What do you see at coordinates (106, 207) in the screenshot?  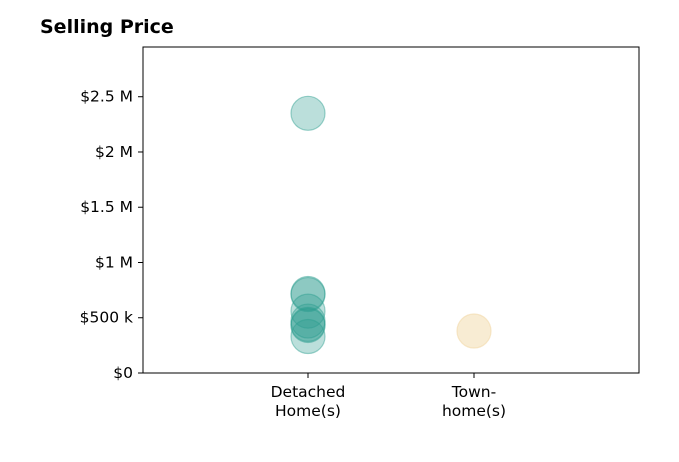 I see `y-tick-label: $1.5 M` at bounding box center [106, 207].